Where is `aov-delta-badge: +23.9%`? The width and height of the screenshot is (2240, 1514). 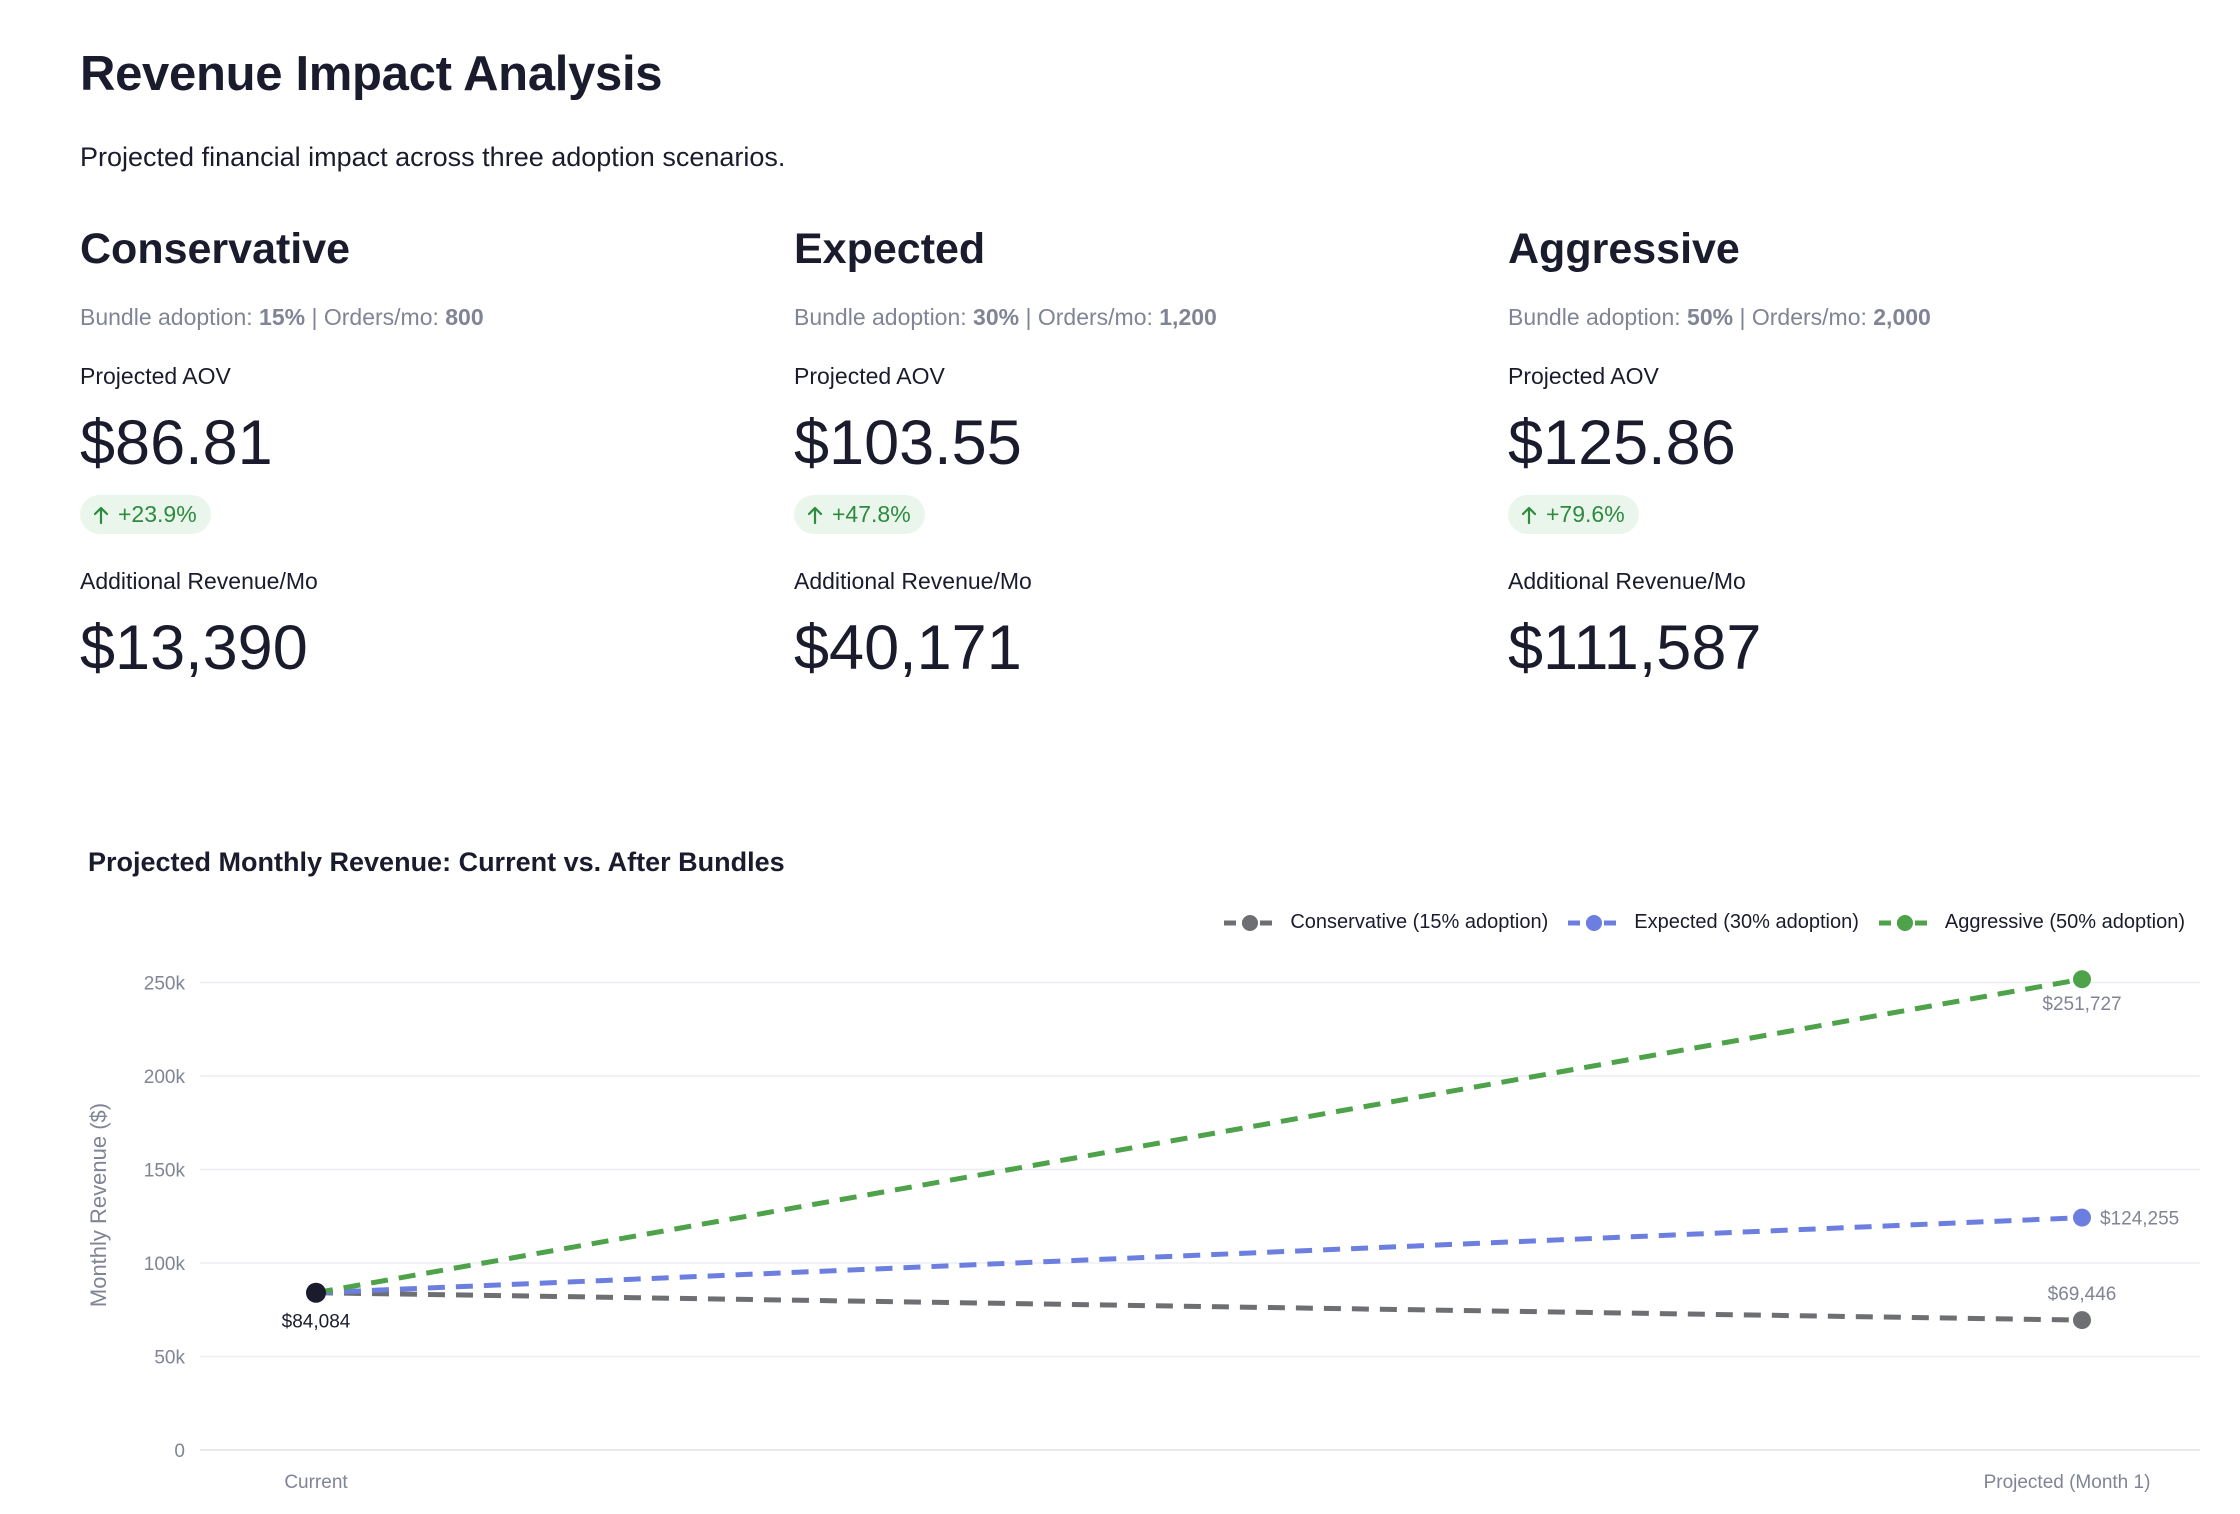
aov-delta-badge: +23.9% is located at coordinates (145, 514).